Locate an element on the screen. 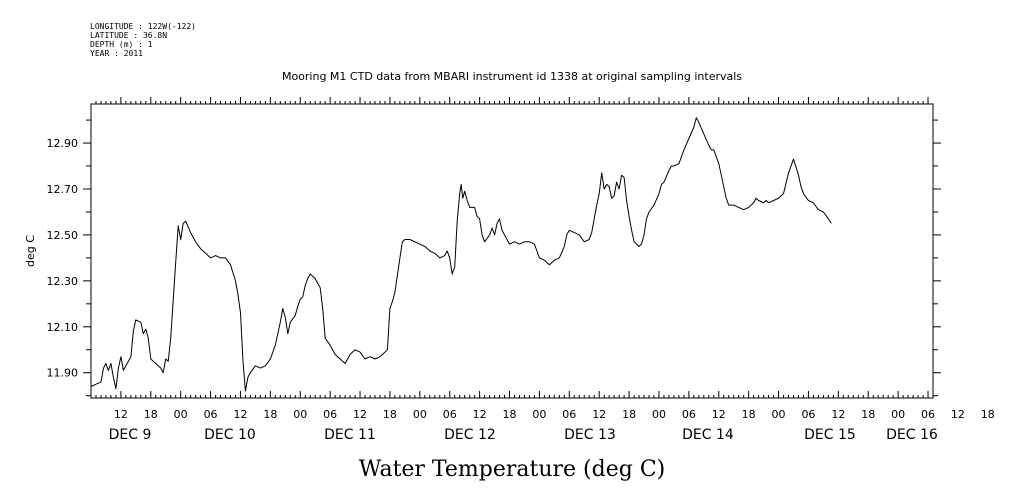 The width and height of the screenshot is (1009, 504). y-tick-label: 12.30 is located at coordinates (63, 281).